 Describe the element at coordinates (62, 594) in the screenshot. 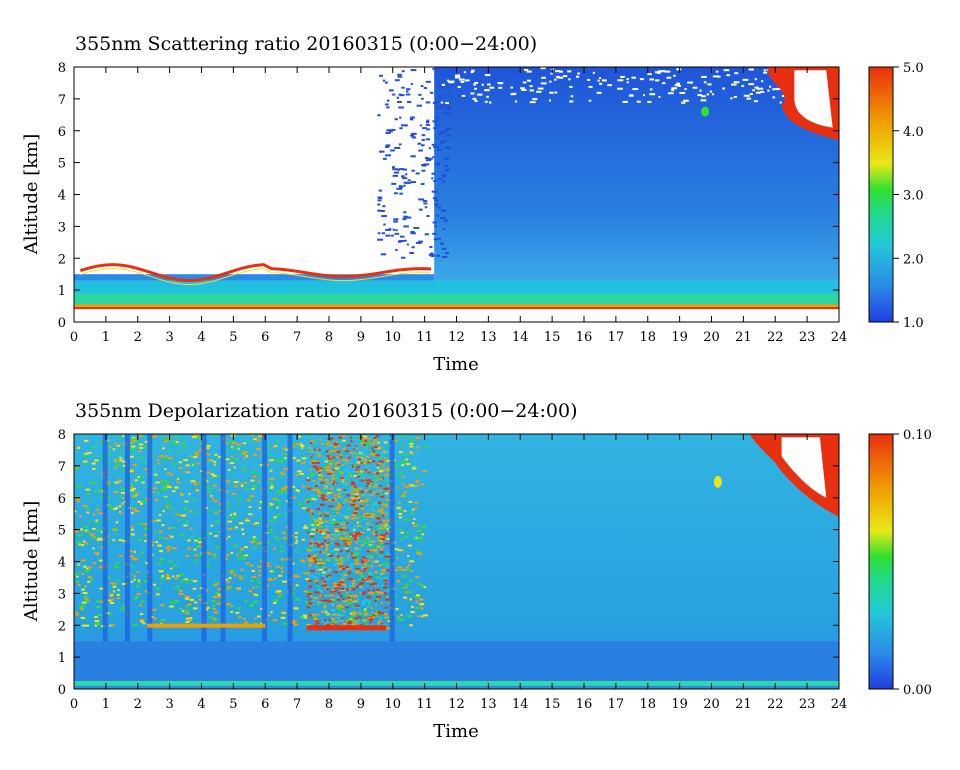

I see `y-tick-label: 3` at that location.